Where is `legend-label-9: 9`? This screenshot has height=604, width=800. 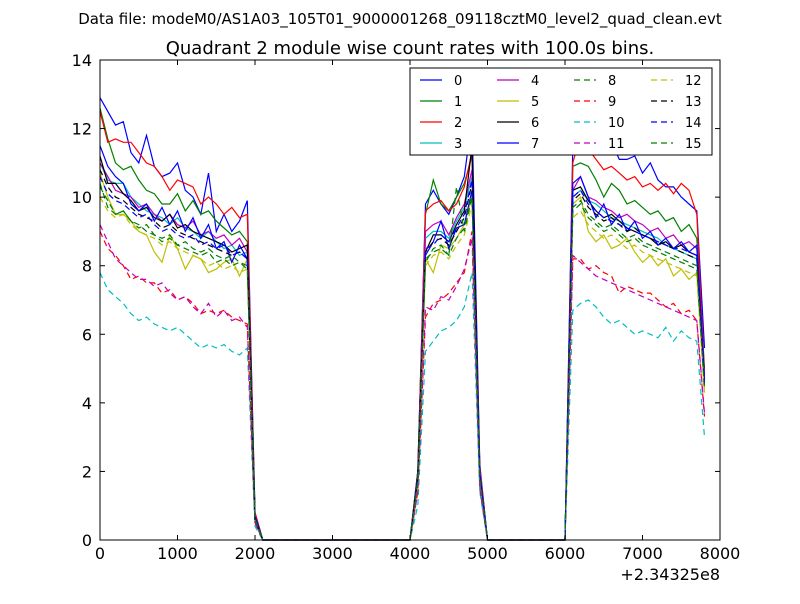
legend-label-9: 9 is located at coordinates (612, 102).